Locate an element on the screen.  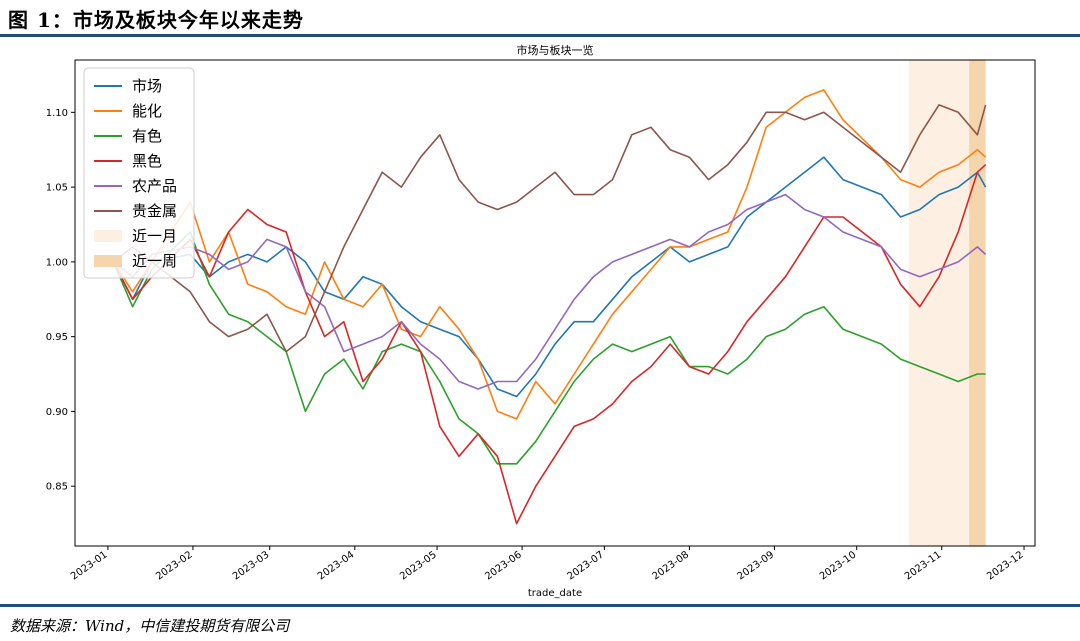
x-tick-label: 2023-09 is located at coordinates (756, 565).